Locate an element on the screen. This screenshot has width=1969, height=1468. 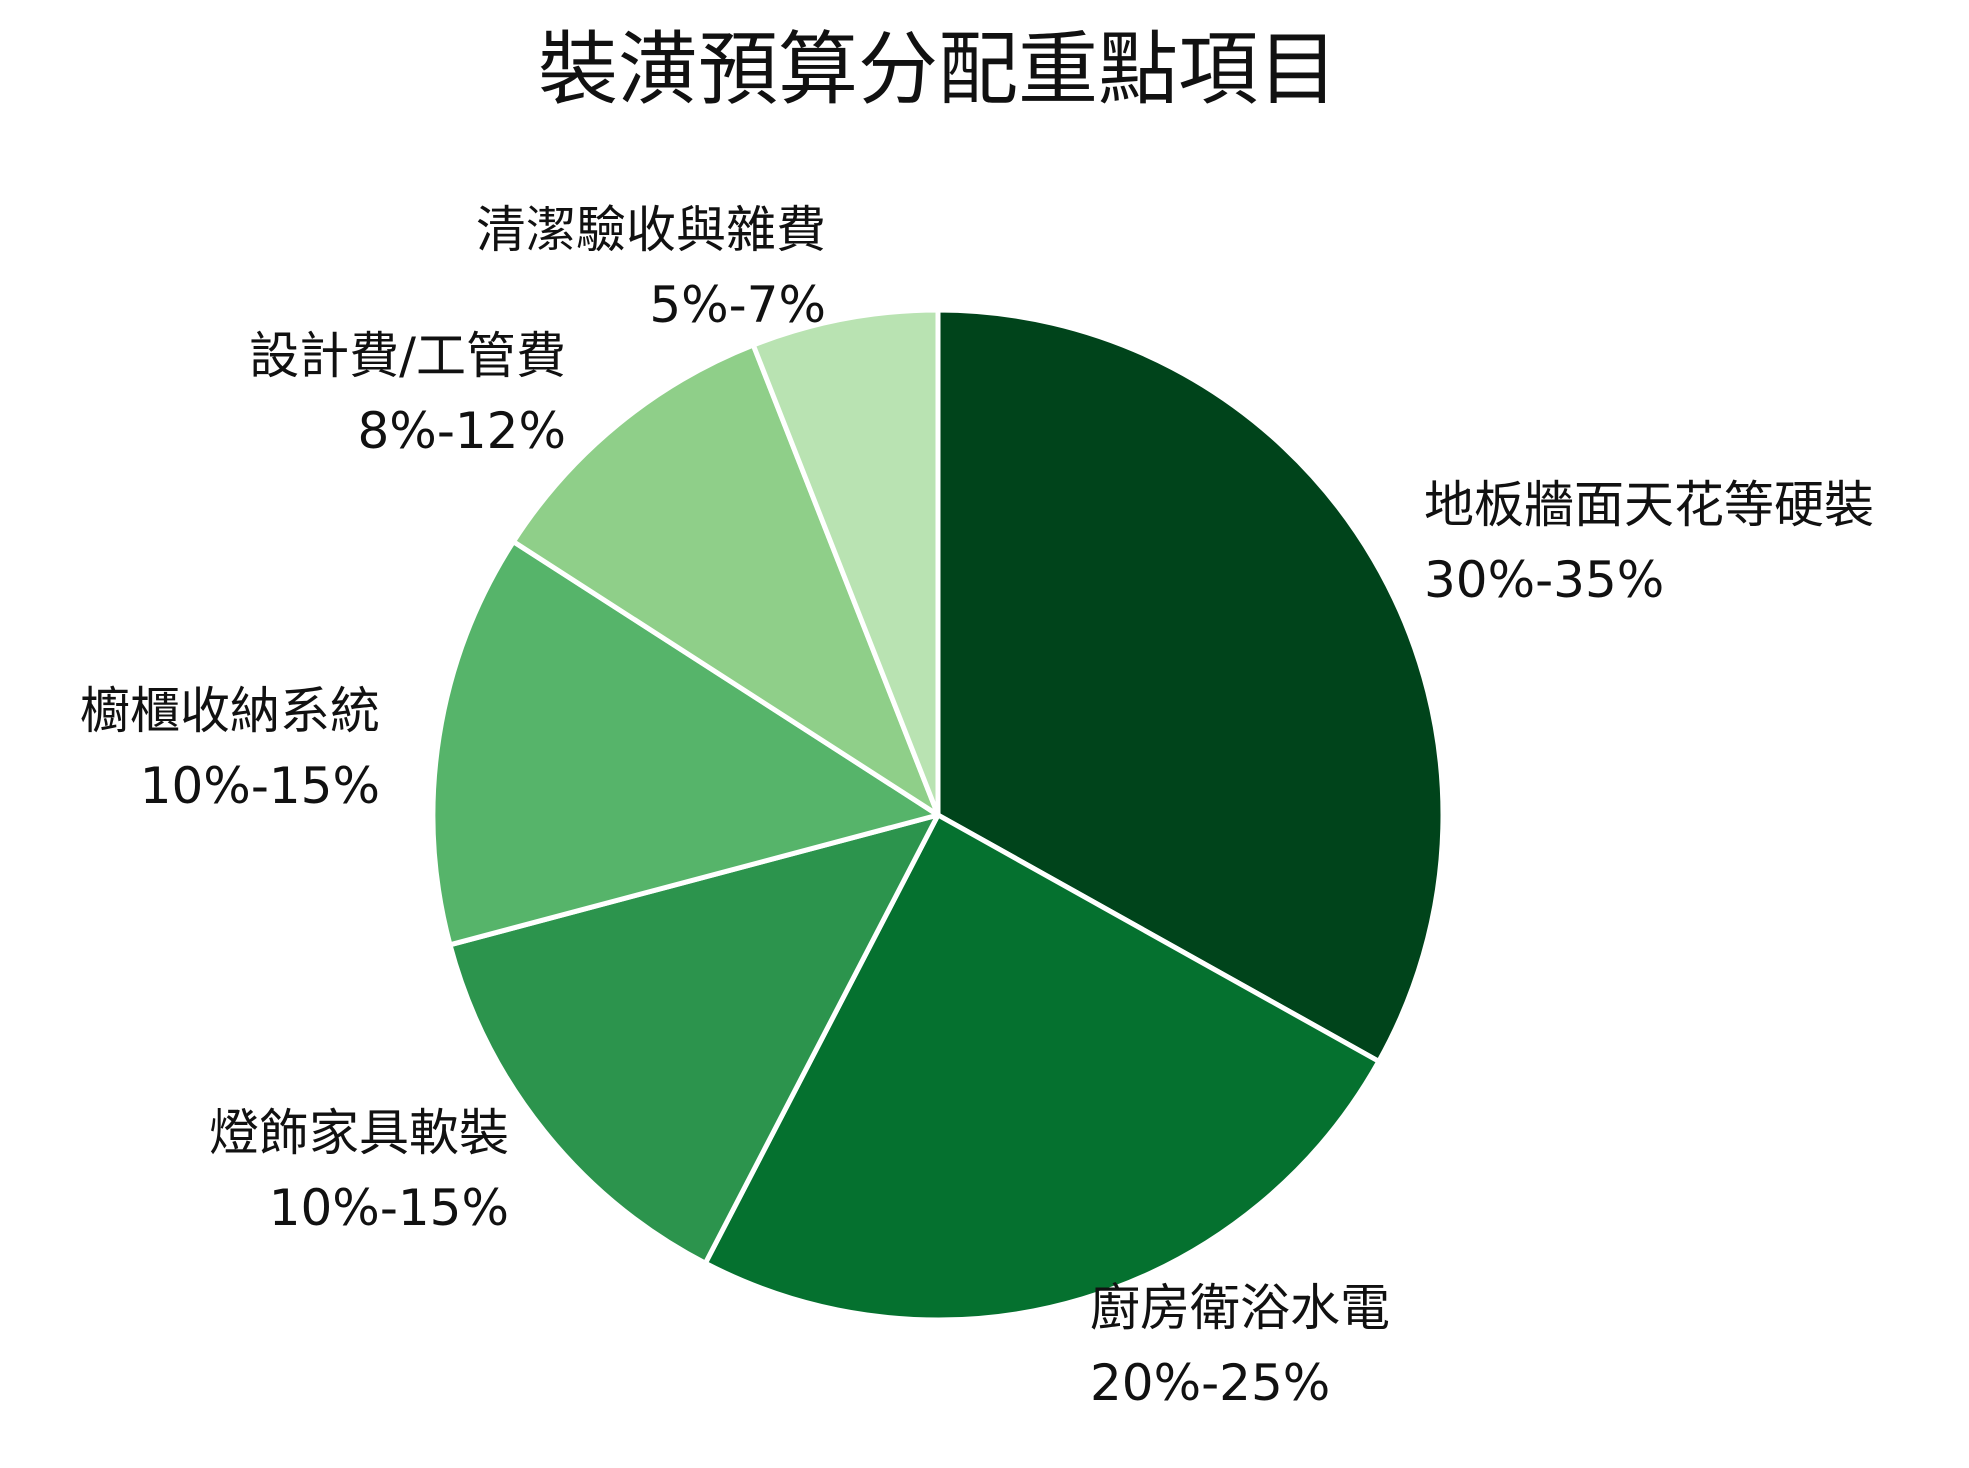
slice-label-3: 櫥櫃收納系統 10%-15% is located at coordinates (230, 748).